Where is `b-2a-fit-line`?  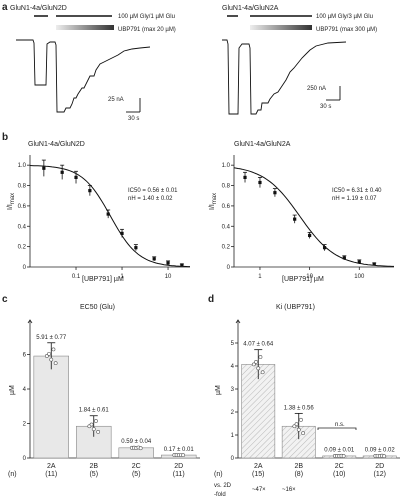 b-2a-fit-line is located at coordinates (313, 217).